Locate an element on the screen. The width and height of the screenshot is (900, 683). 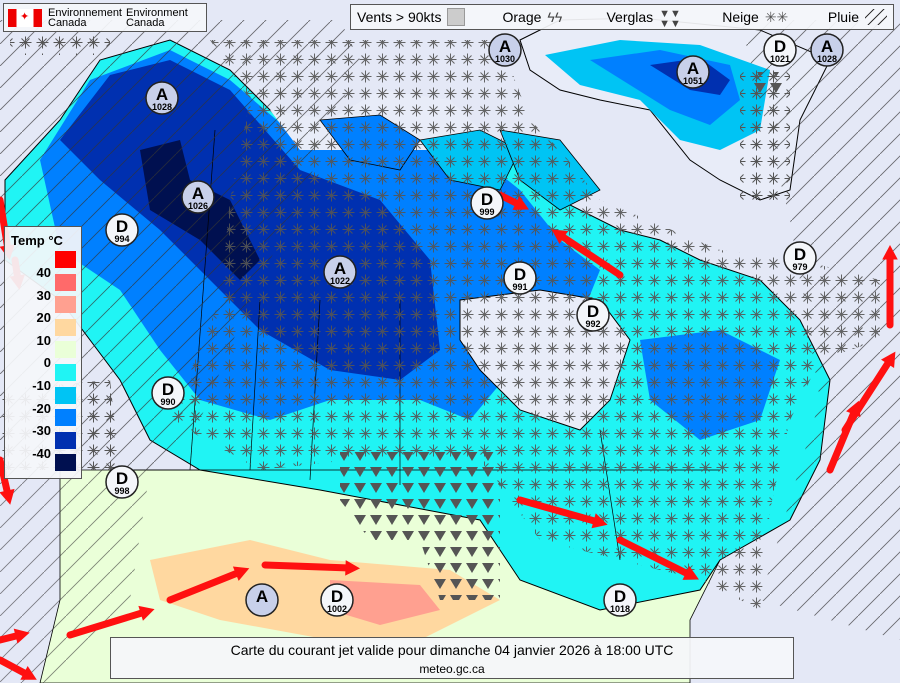
temperature-legend: Temp °C 40 30 20 10 0 -10 -20 -30 -40 is located at coordinates (43, 352).